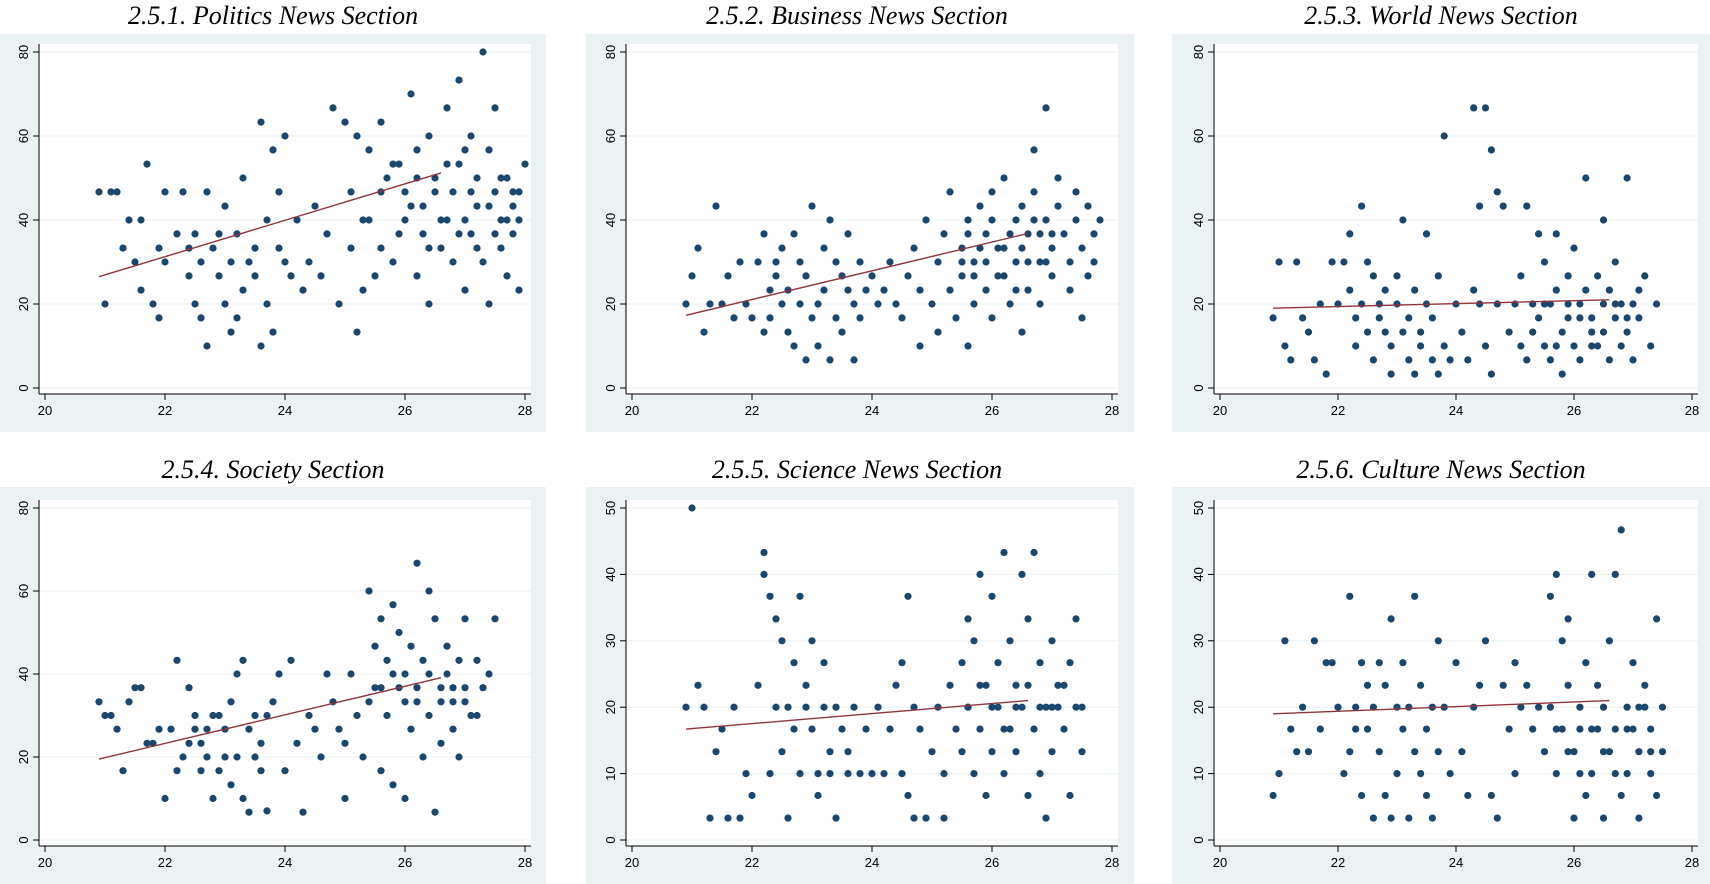  What do you see at coordinates (1220, 862) in the screenshot?
I see `x-tick-label: 20` at bounding box center [1220, 862].